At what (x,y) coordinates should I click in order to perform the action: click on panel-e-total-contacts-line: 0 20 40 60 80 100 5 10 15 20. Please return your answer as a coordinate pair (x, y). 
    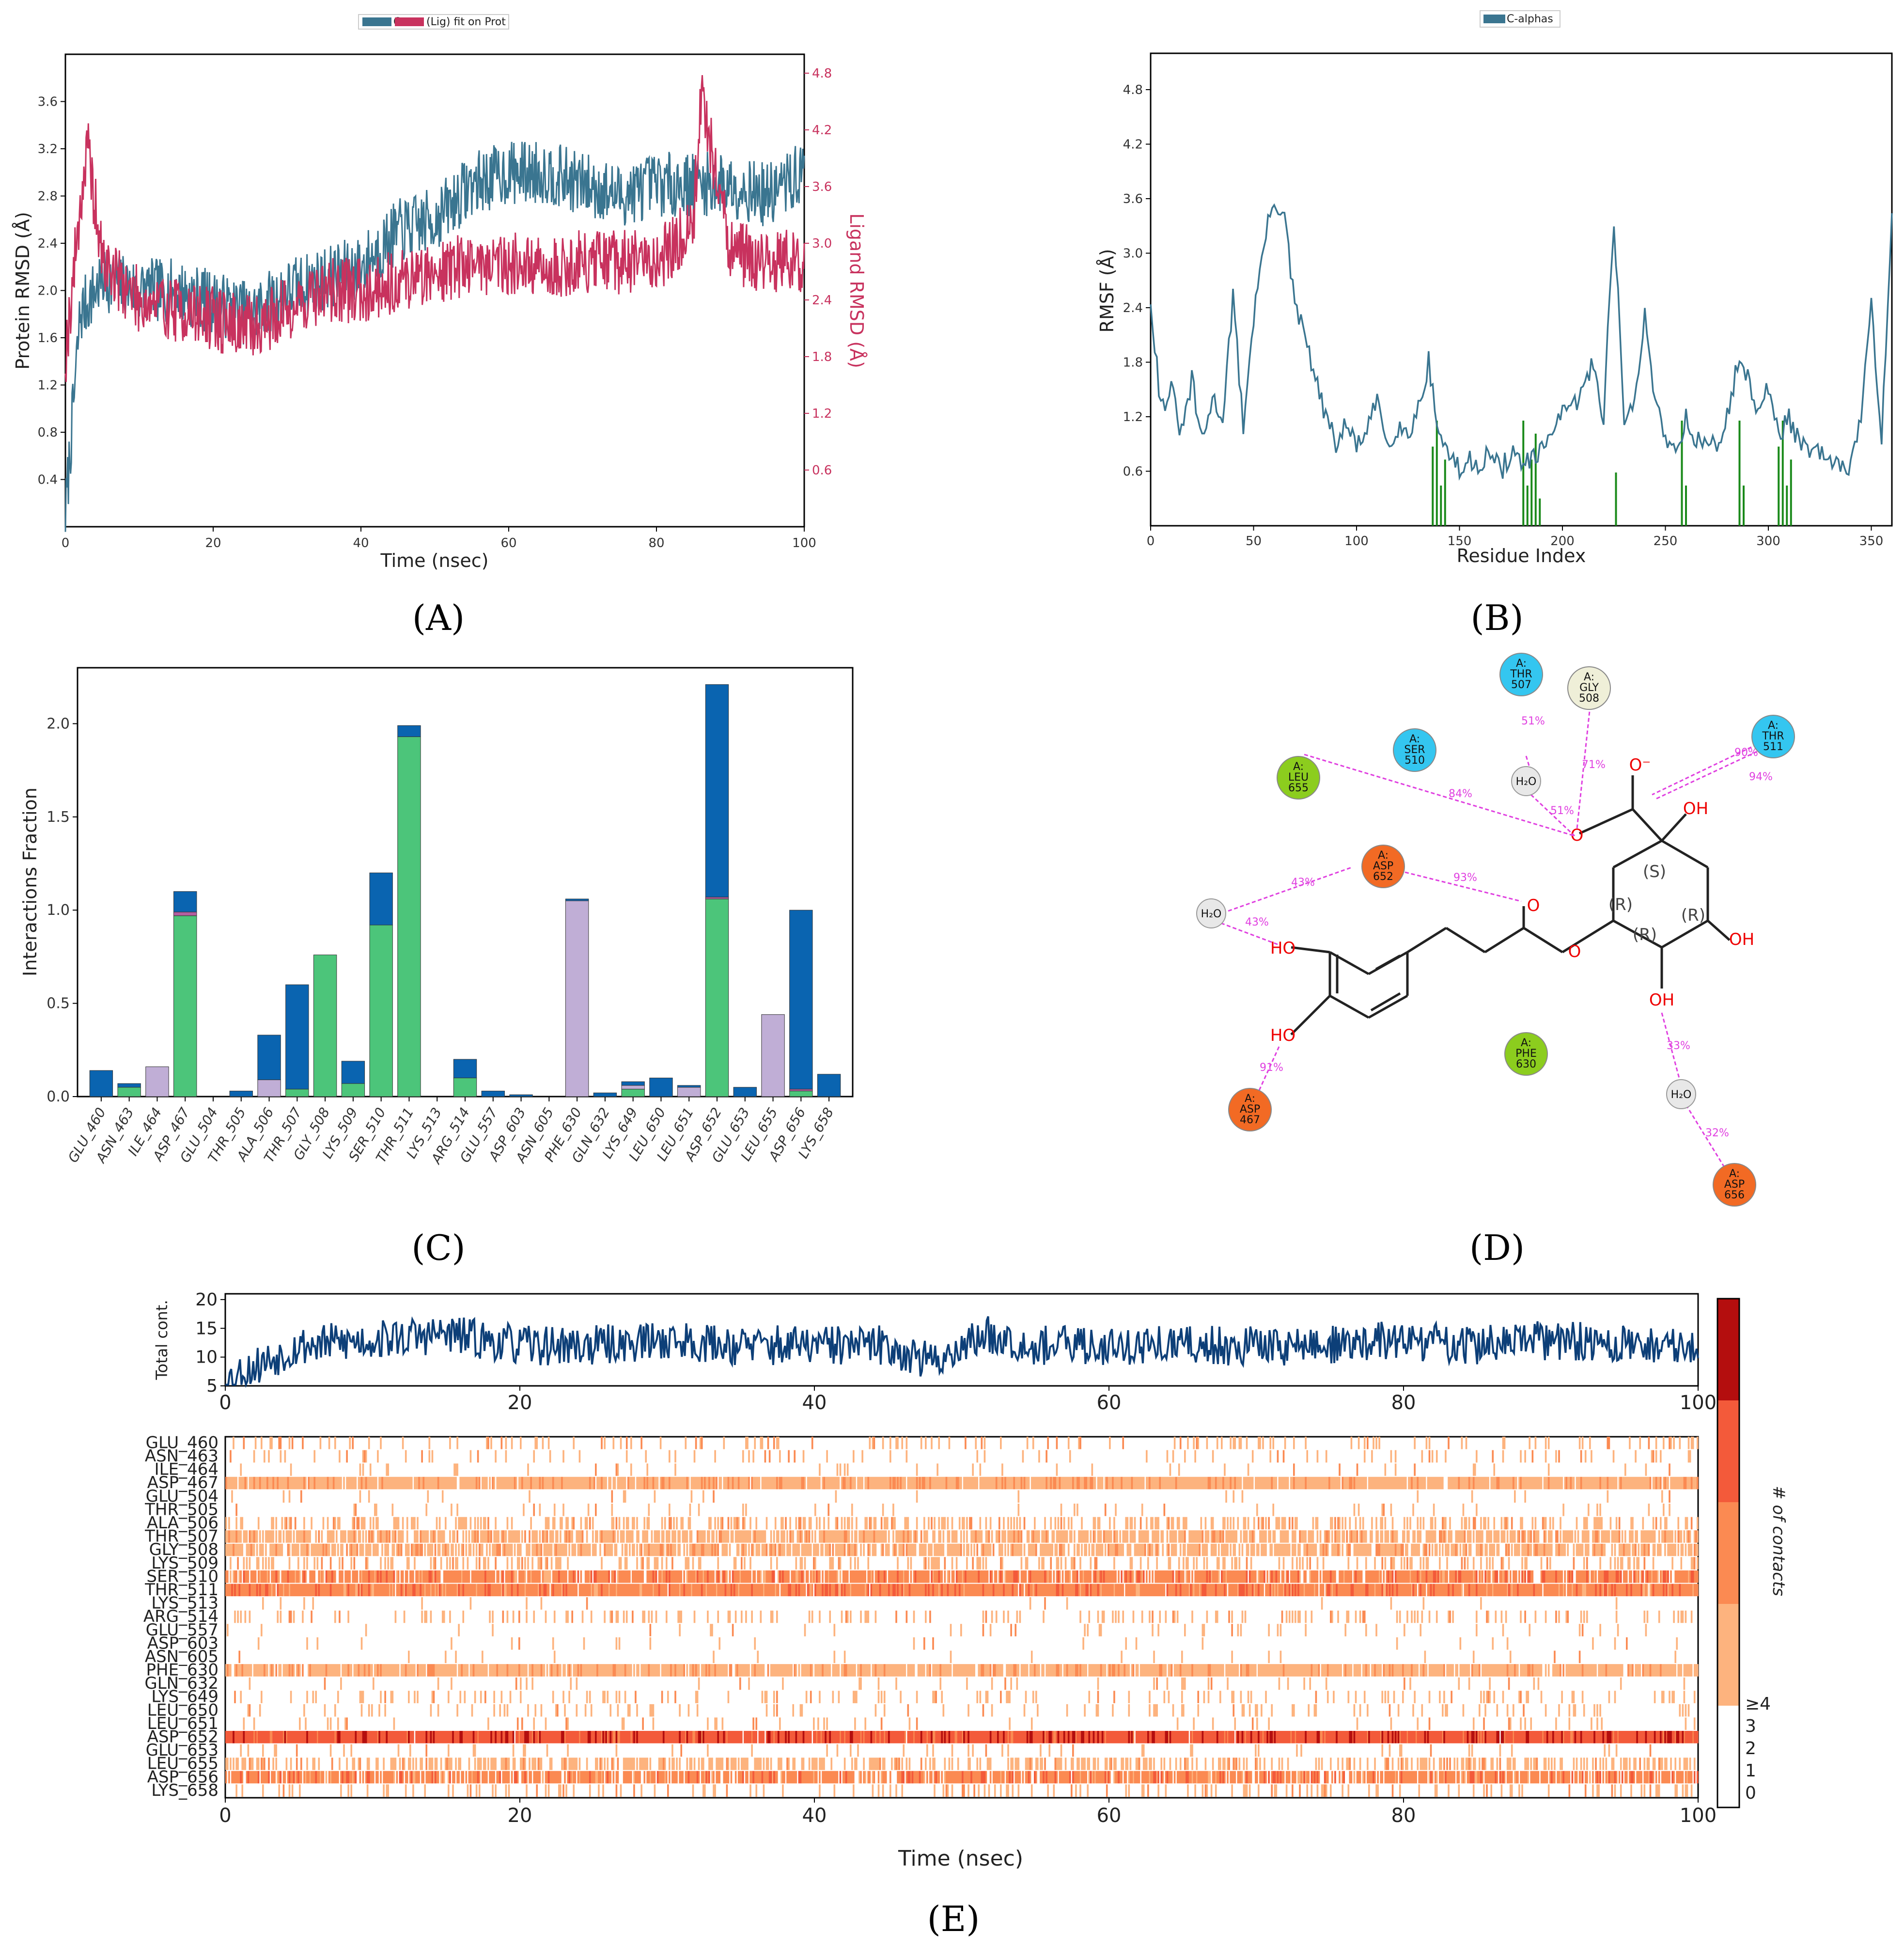
    Looking at the image, I should click on (956, 1352).